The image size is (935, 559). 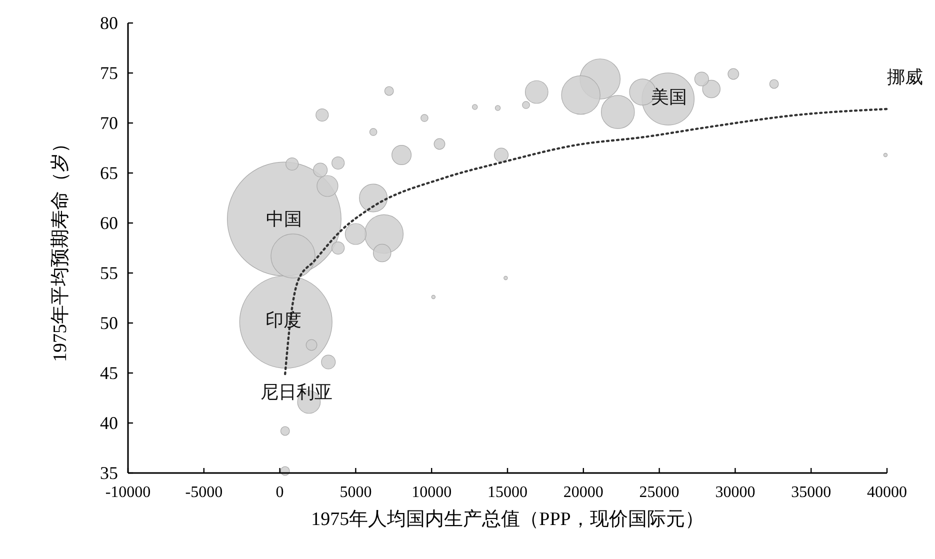 I want to click on x-tick-label: 40000, so click(x=887, y=492).